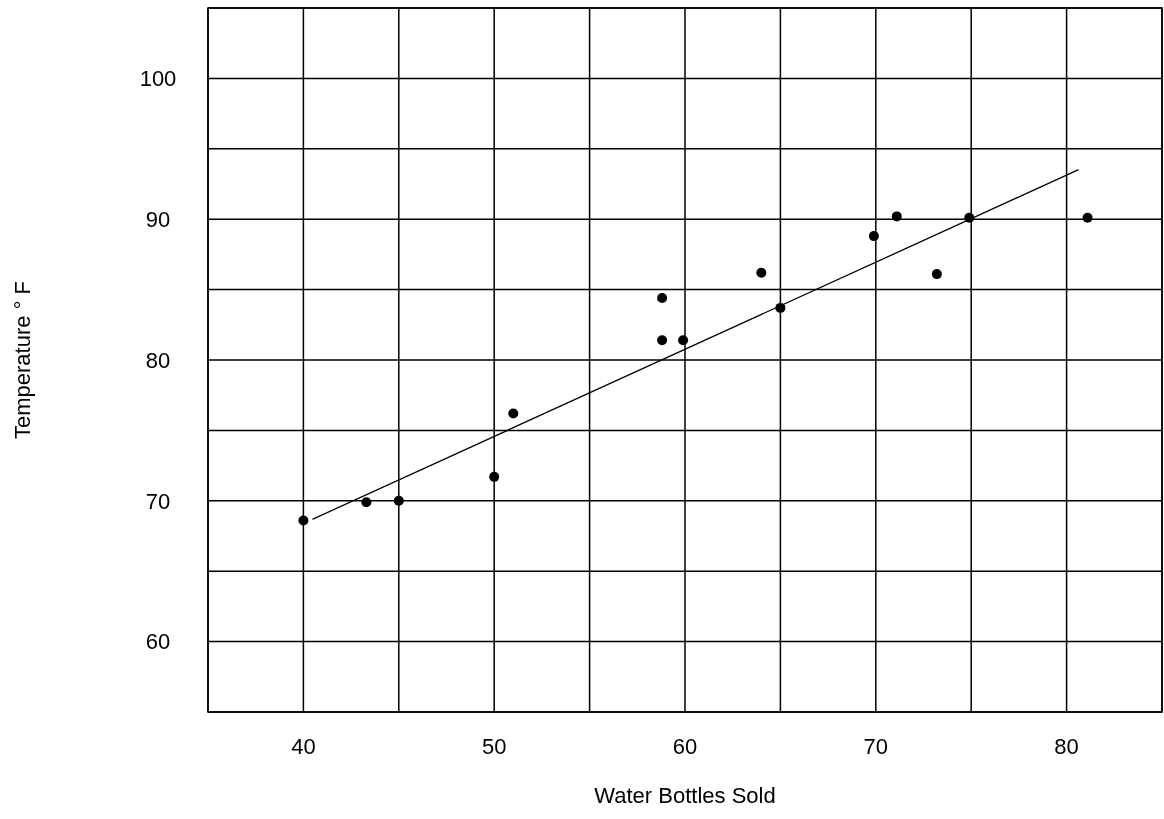  I want to click on y-tick-label: 90, so click(158, 219).